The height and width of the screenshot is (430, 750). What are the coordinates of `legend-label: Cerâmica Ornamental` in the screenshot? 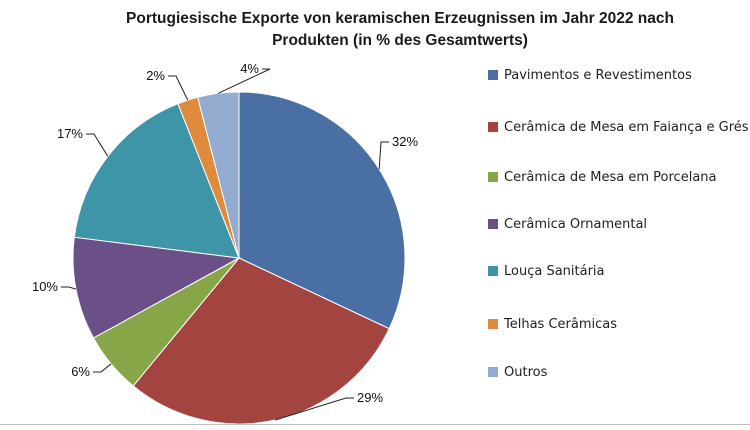 It's located at (576, 224).